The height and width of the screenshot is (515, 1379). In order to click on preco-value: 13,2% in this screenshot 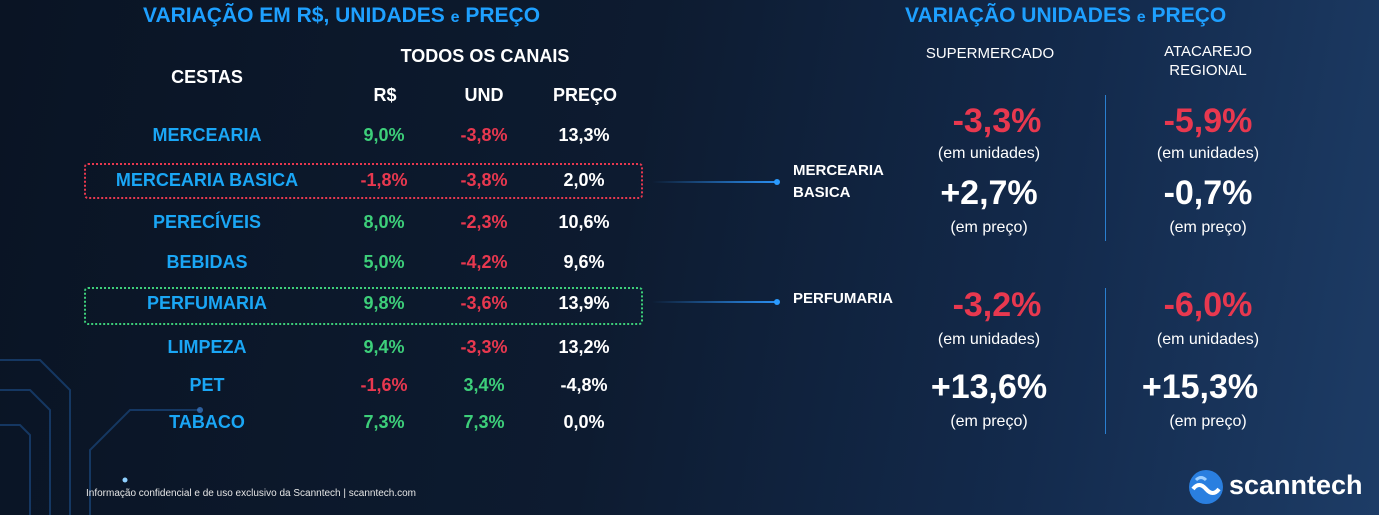, I will do `click(584, 347)`.